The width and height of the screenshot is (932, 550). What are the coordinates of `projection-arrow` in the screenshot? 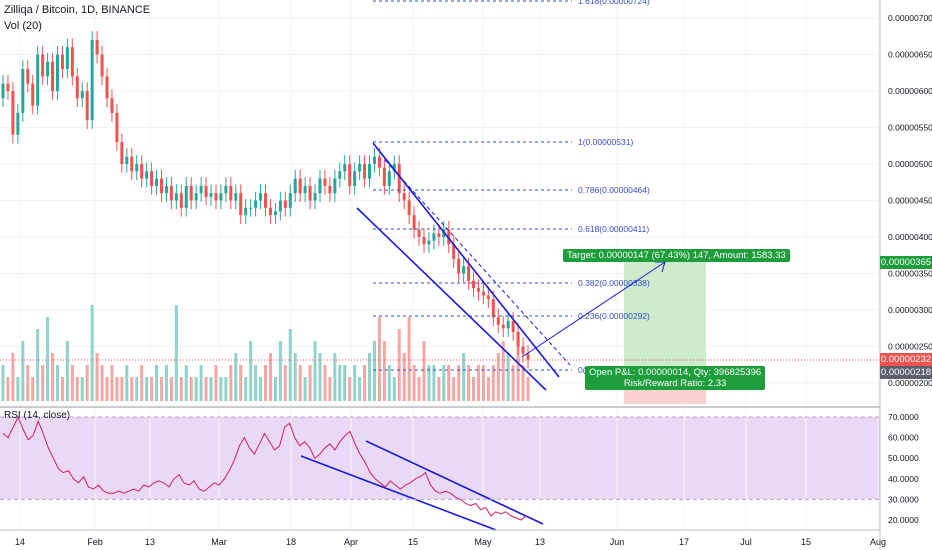 It's located at (660, 267).